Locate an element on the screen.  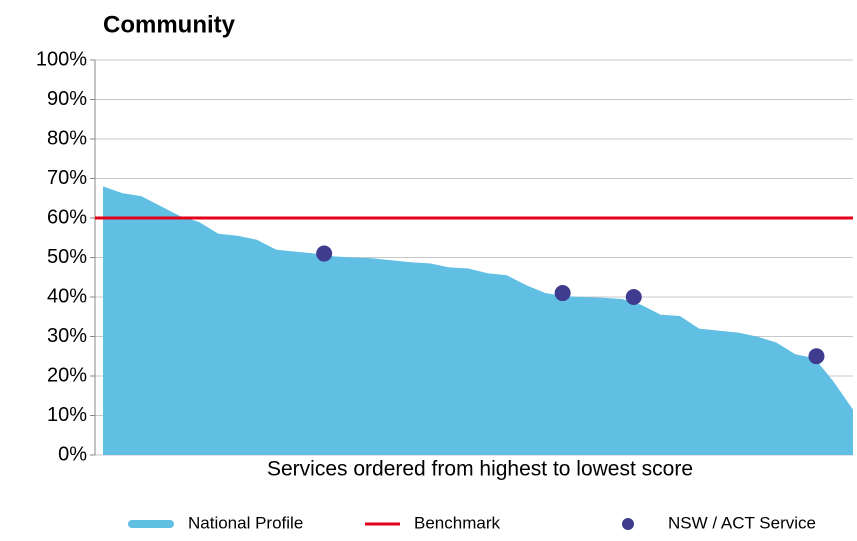
y-tick-label: 20% is located at coordinates (67, 375).